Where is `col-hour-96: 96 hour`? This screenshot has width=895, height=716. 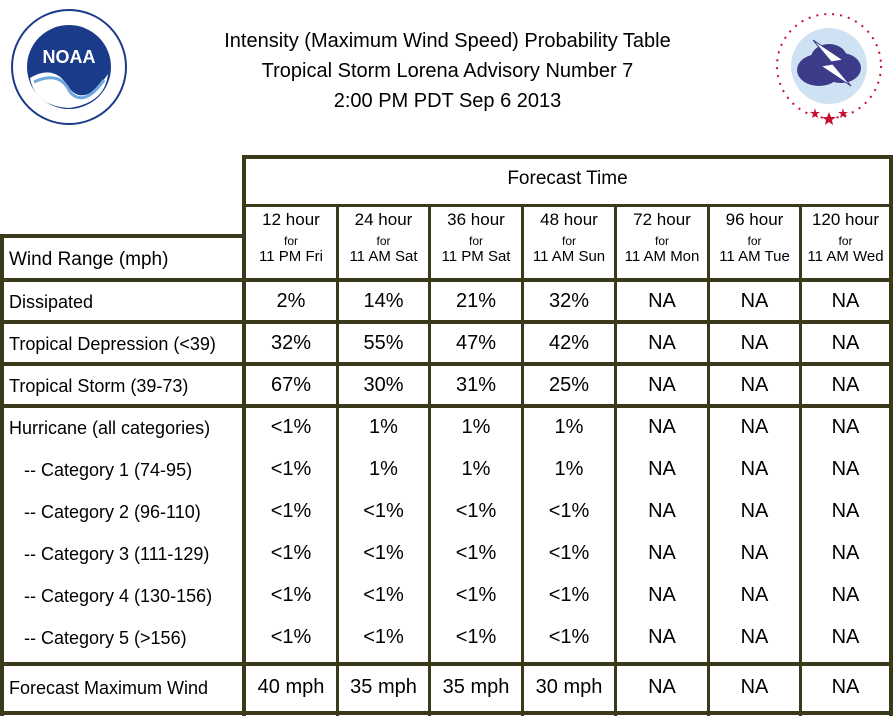 col-hour-96: 96 hour is located at coordinates (754, 219).